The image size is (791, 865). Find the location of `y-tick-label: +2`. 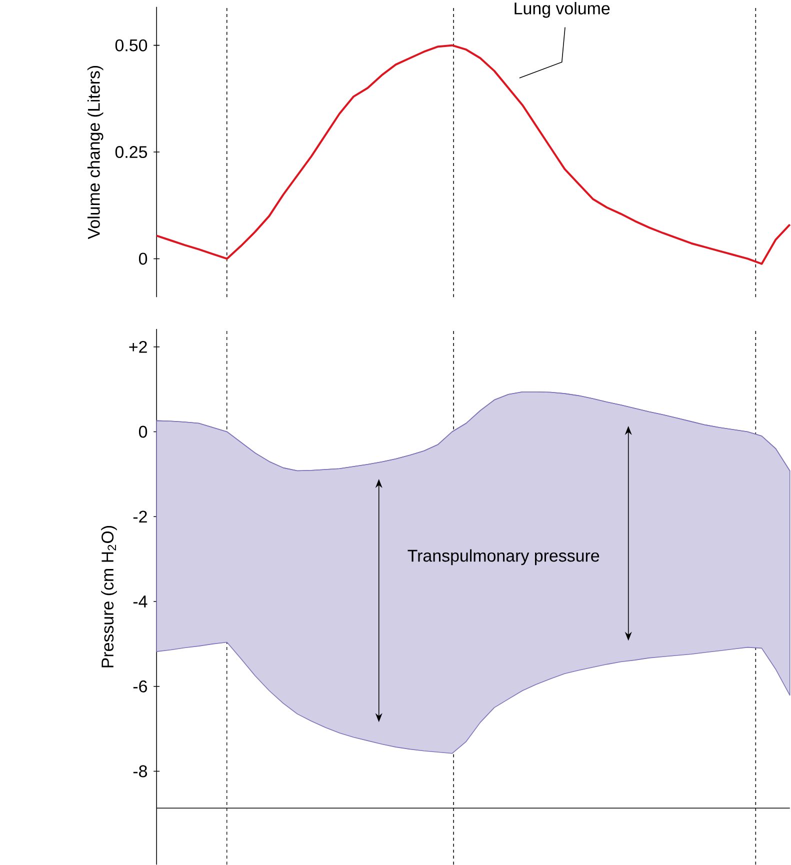

y-tick-label: +2 is located at coordinates (138, 346).